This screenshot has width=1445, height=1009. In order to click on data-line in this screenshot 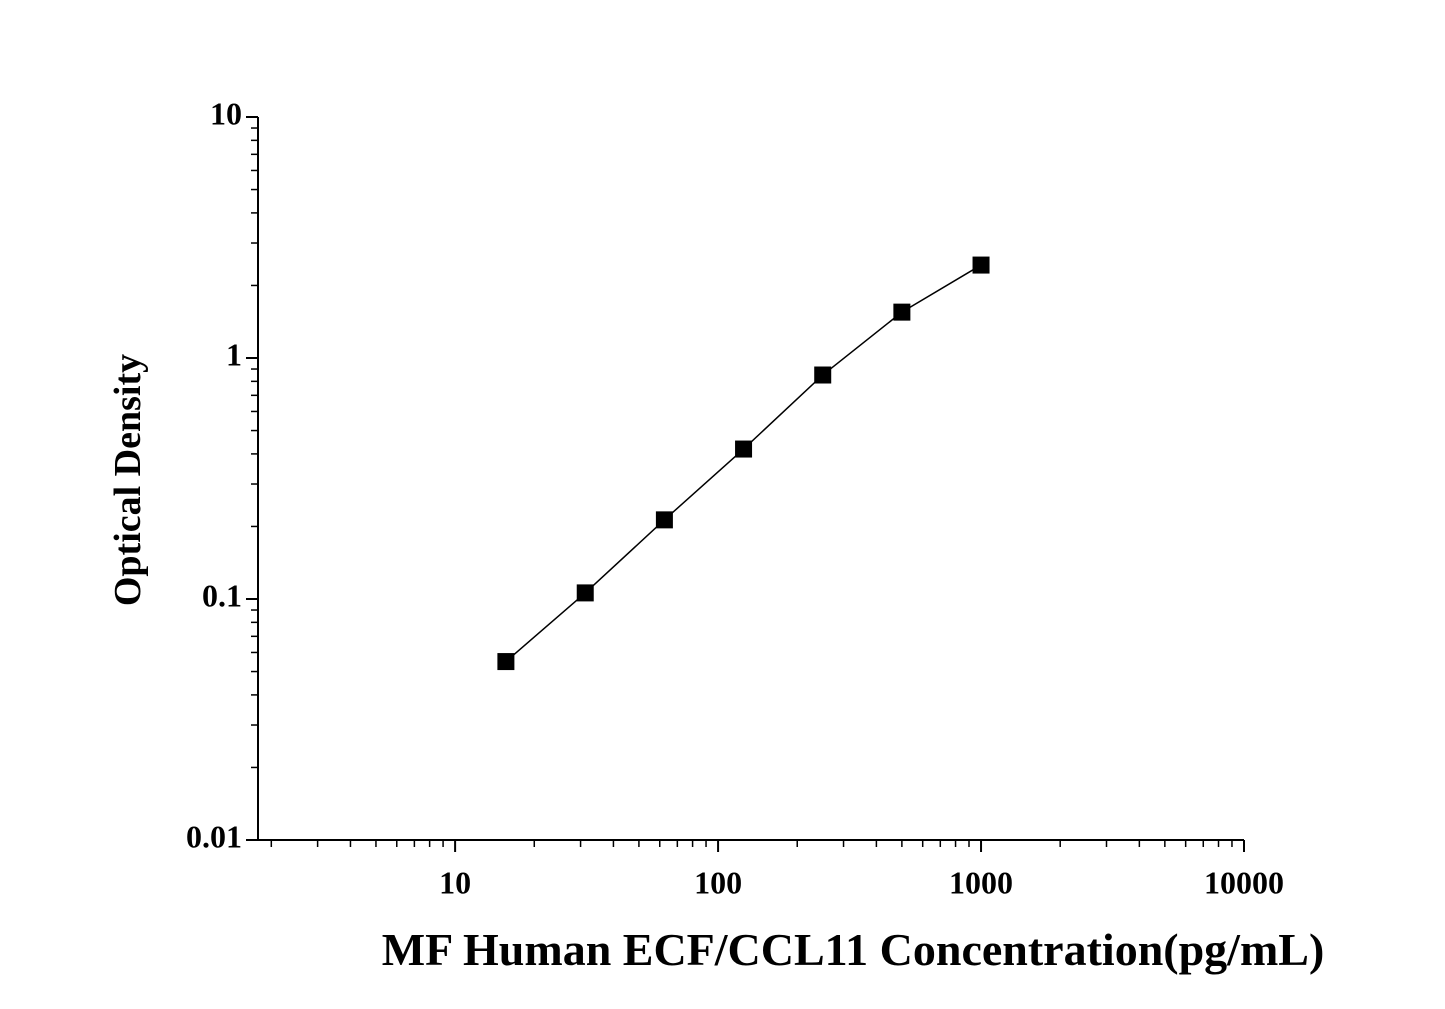, I will do `click(743, 463)`.